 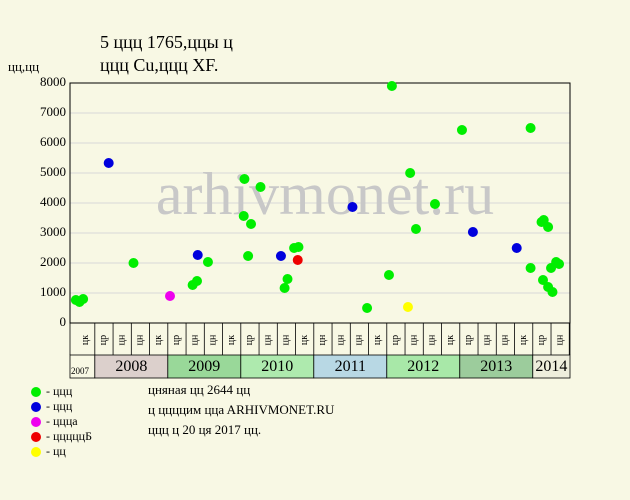 What do you see at coordinates (62, 421) in the screenshot?
I see `legend-label: - ццца` at bounding box center [62, 421].